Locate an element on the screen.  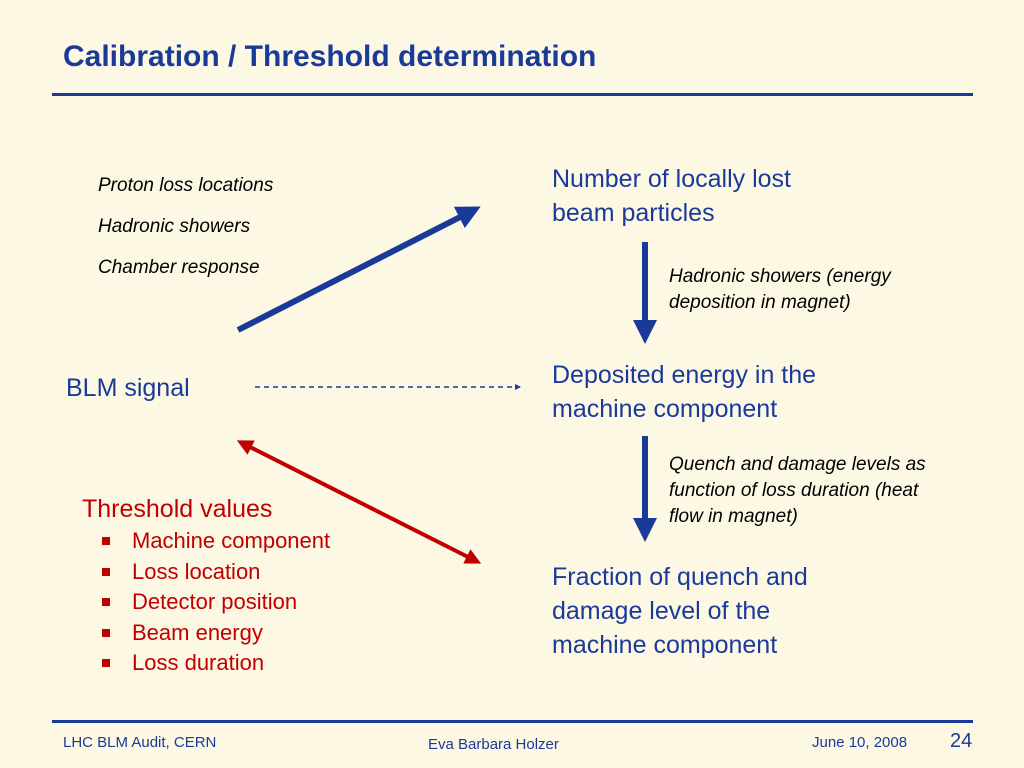
target-fraction-line-2: damage level of the is located at coordinates (661, 611).